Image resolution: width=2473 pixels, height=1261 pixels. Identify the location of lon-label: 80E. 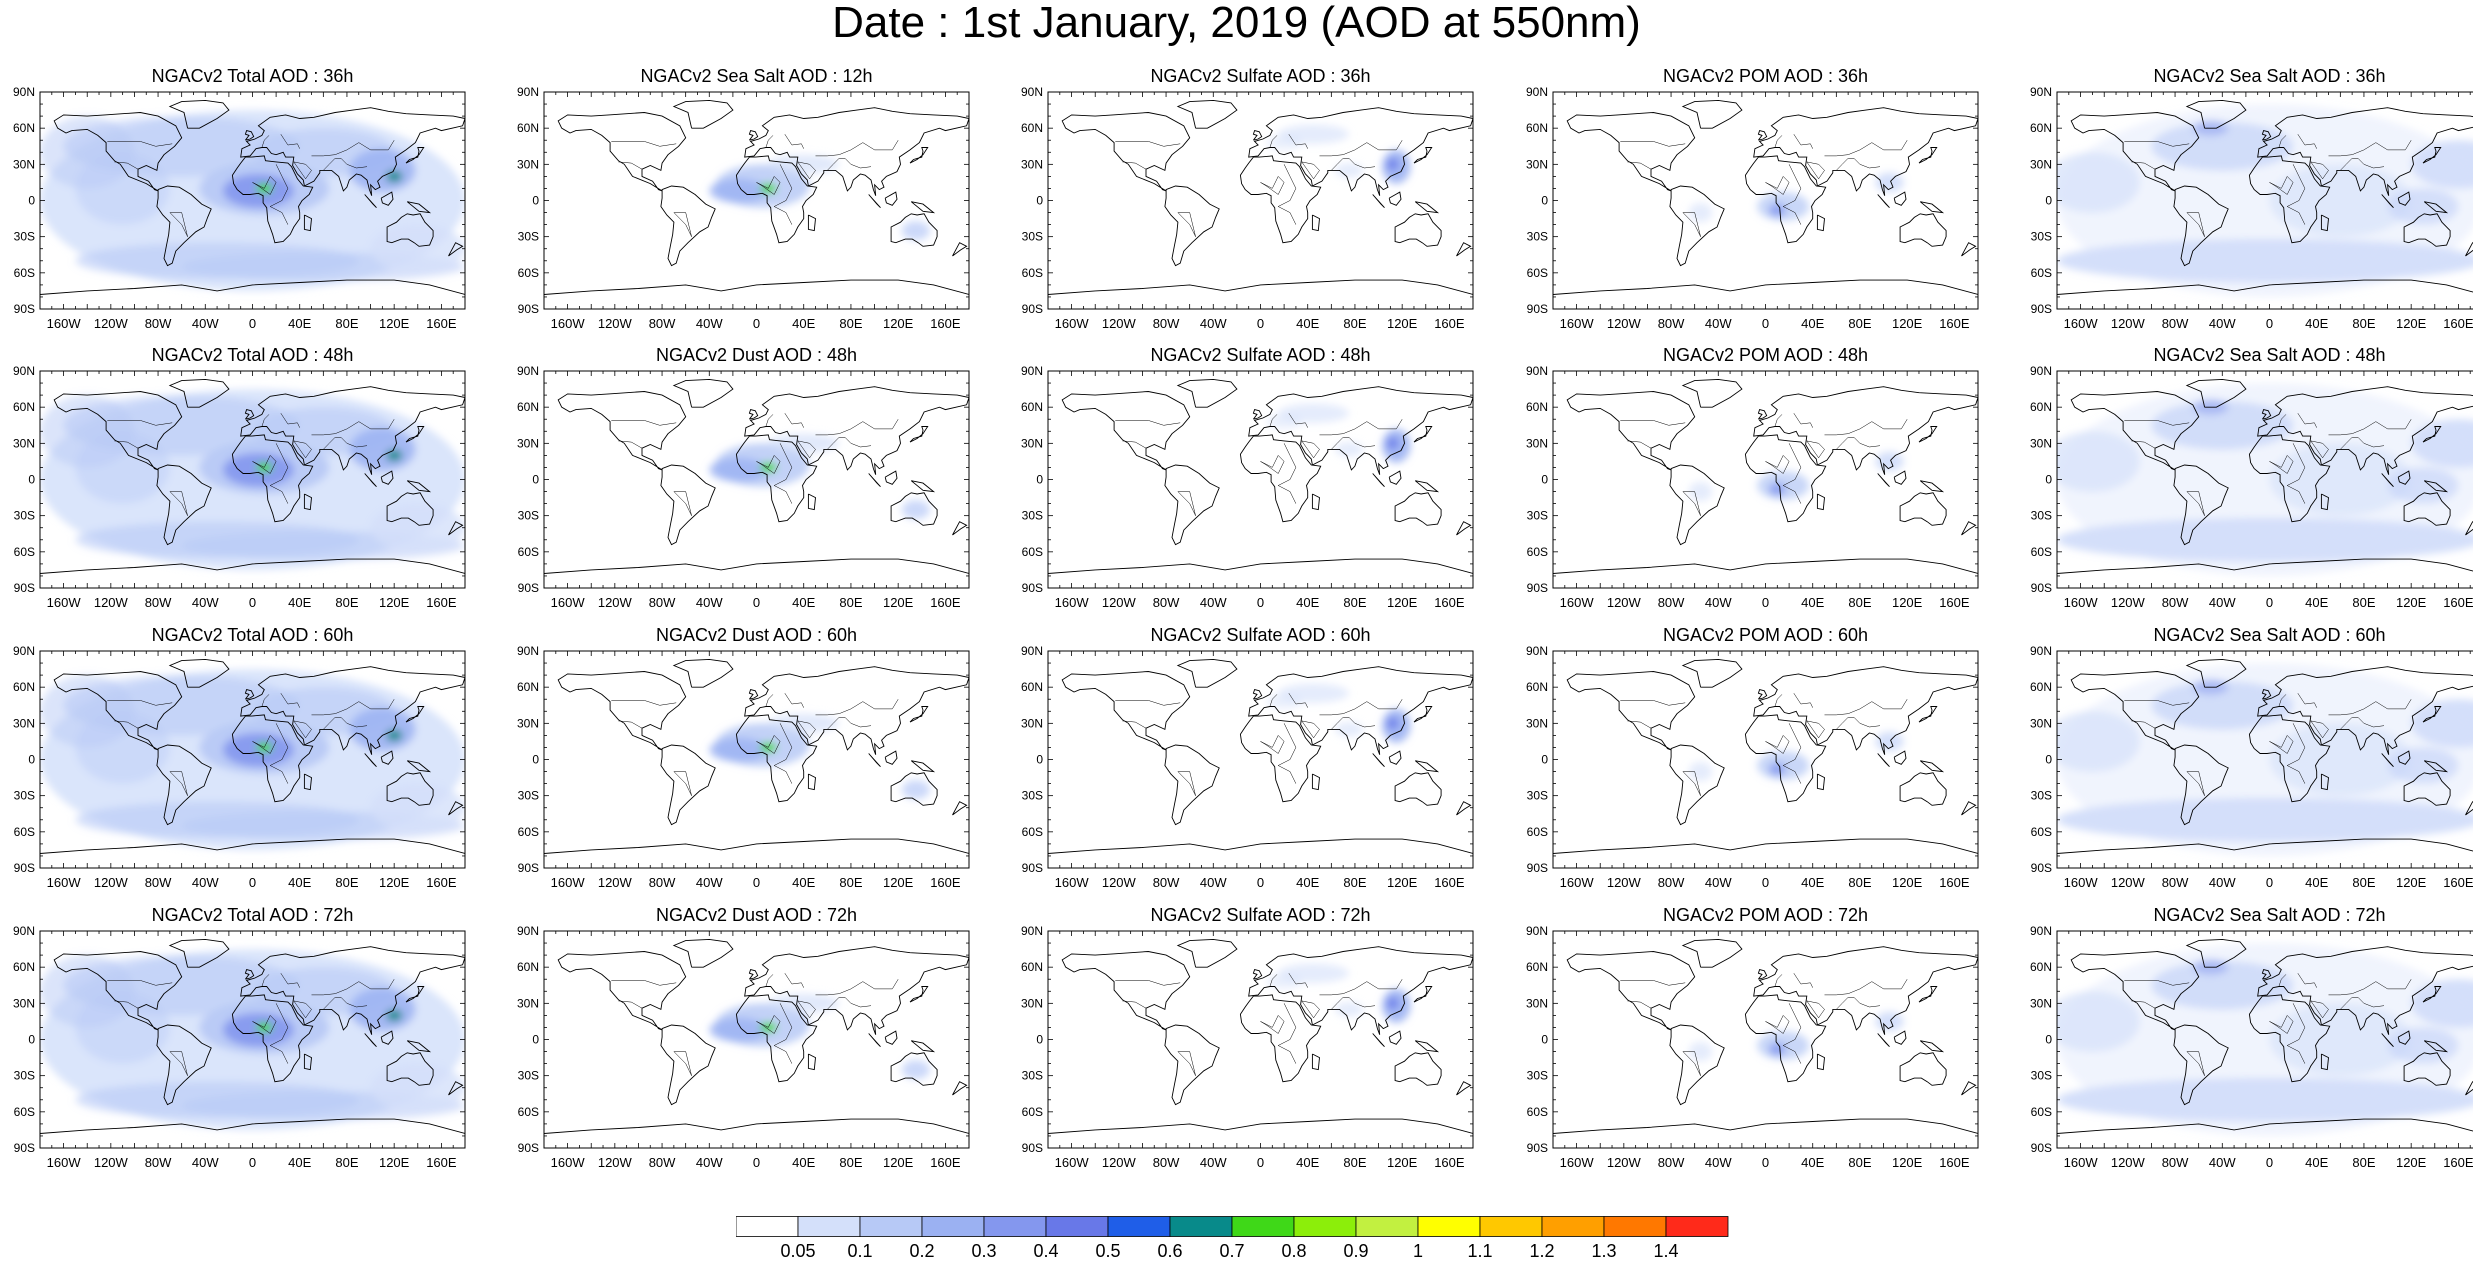
(346, 323).